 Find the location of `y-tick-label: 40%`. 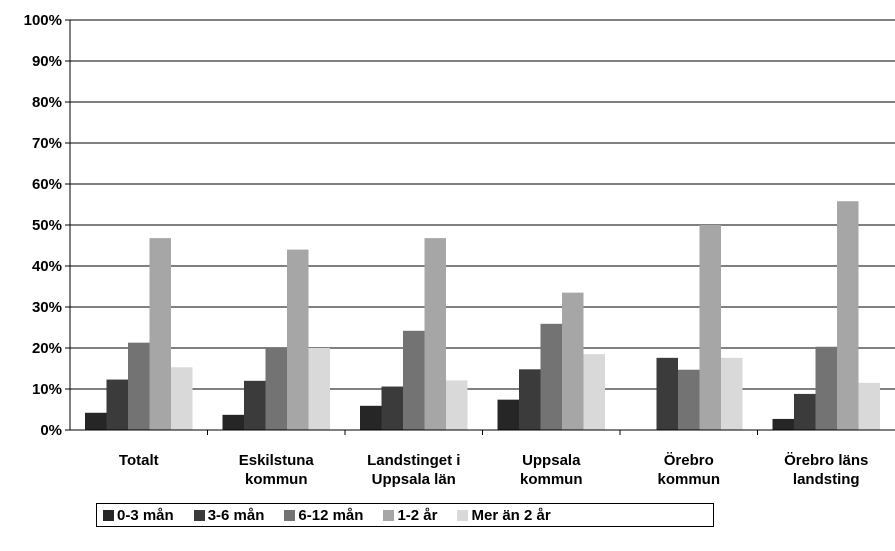

y-tick-label: 40% is located at coordinates (47, 266).